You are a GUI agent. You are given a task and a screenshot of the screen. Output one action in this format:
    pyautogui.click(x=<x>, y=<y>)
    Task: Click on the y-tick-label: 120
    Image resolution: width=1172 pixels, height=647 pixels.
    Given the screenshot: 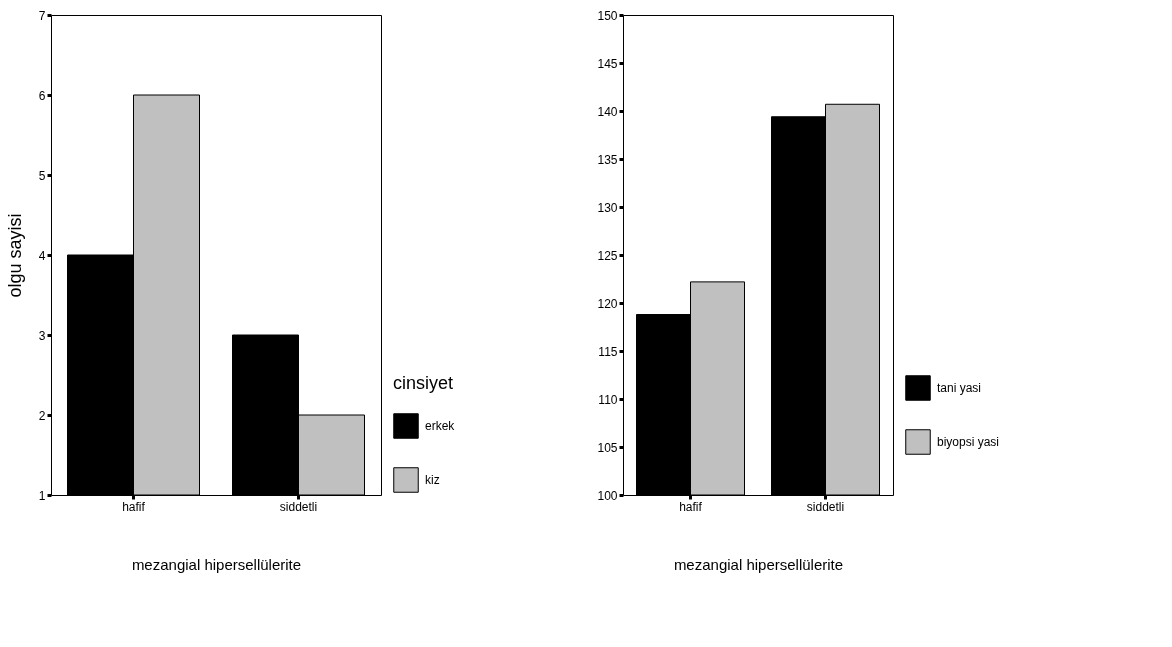 What is the action you would take?
    pyautogui.click(x=607, y=303)
    